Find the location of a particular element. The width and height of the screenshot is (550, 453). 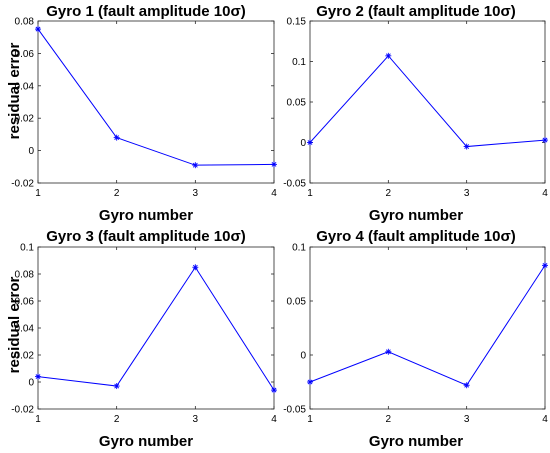

y-tick-label: 0.15 is located at coordinates (297, 22).